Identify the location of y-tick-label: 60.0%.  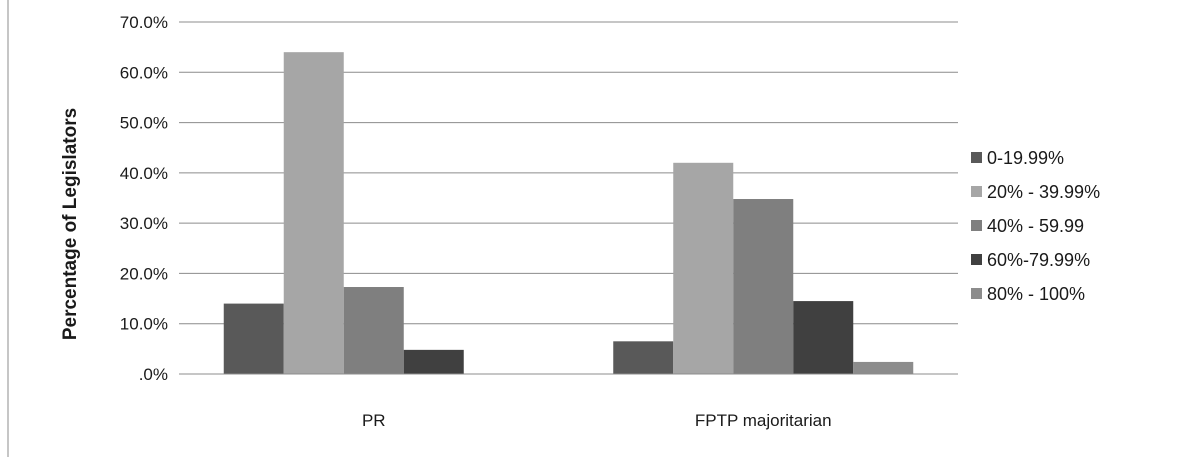
(144, 72).